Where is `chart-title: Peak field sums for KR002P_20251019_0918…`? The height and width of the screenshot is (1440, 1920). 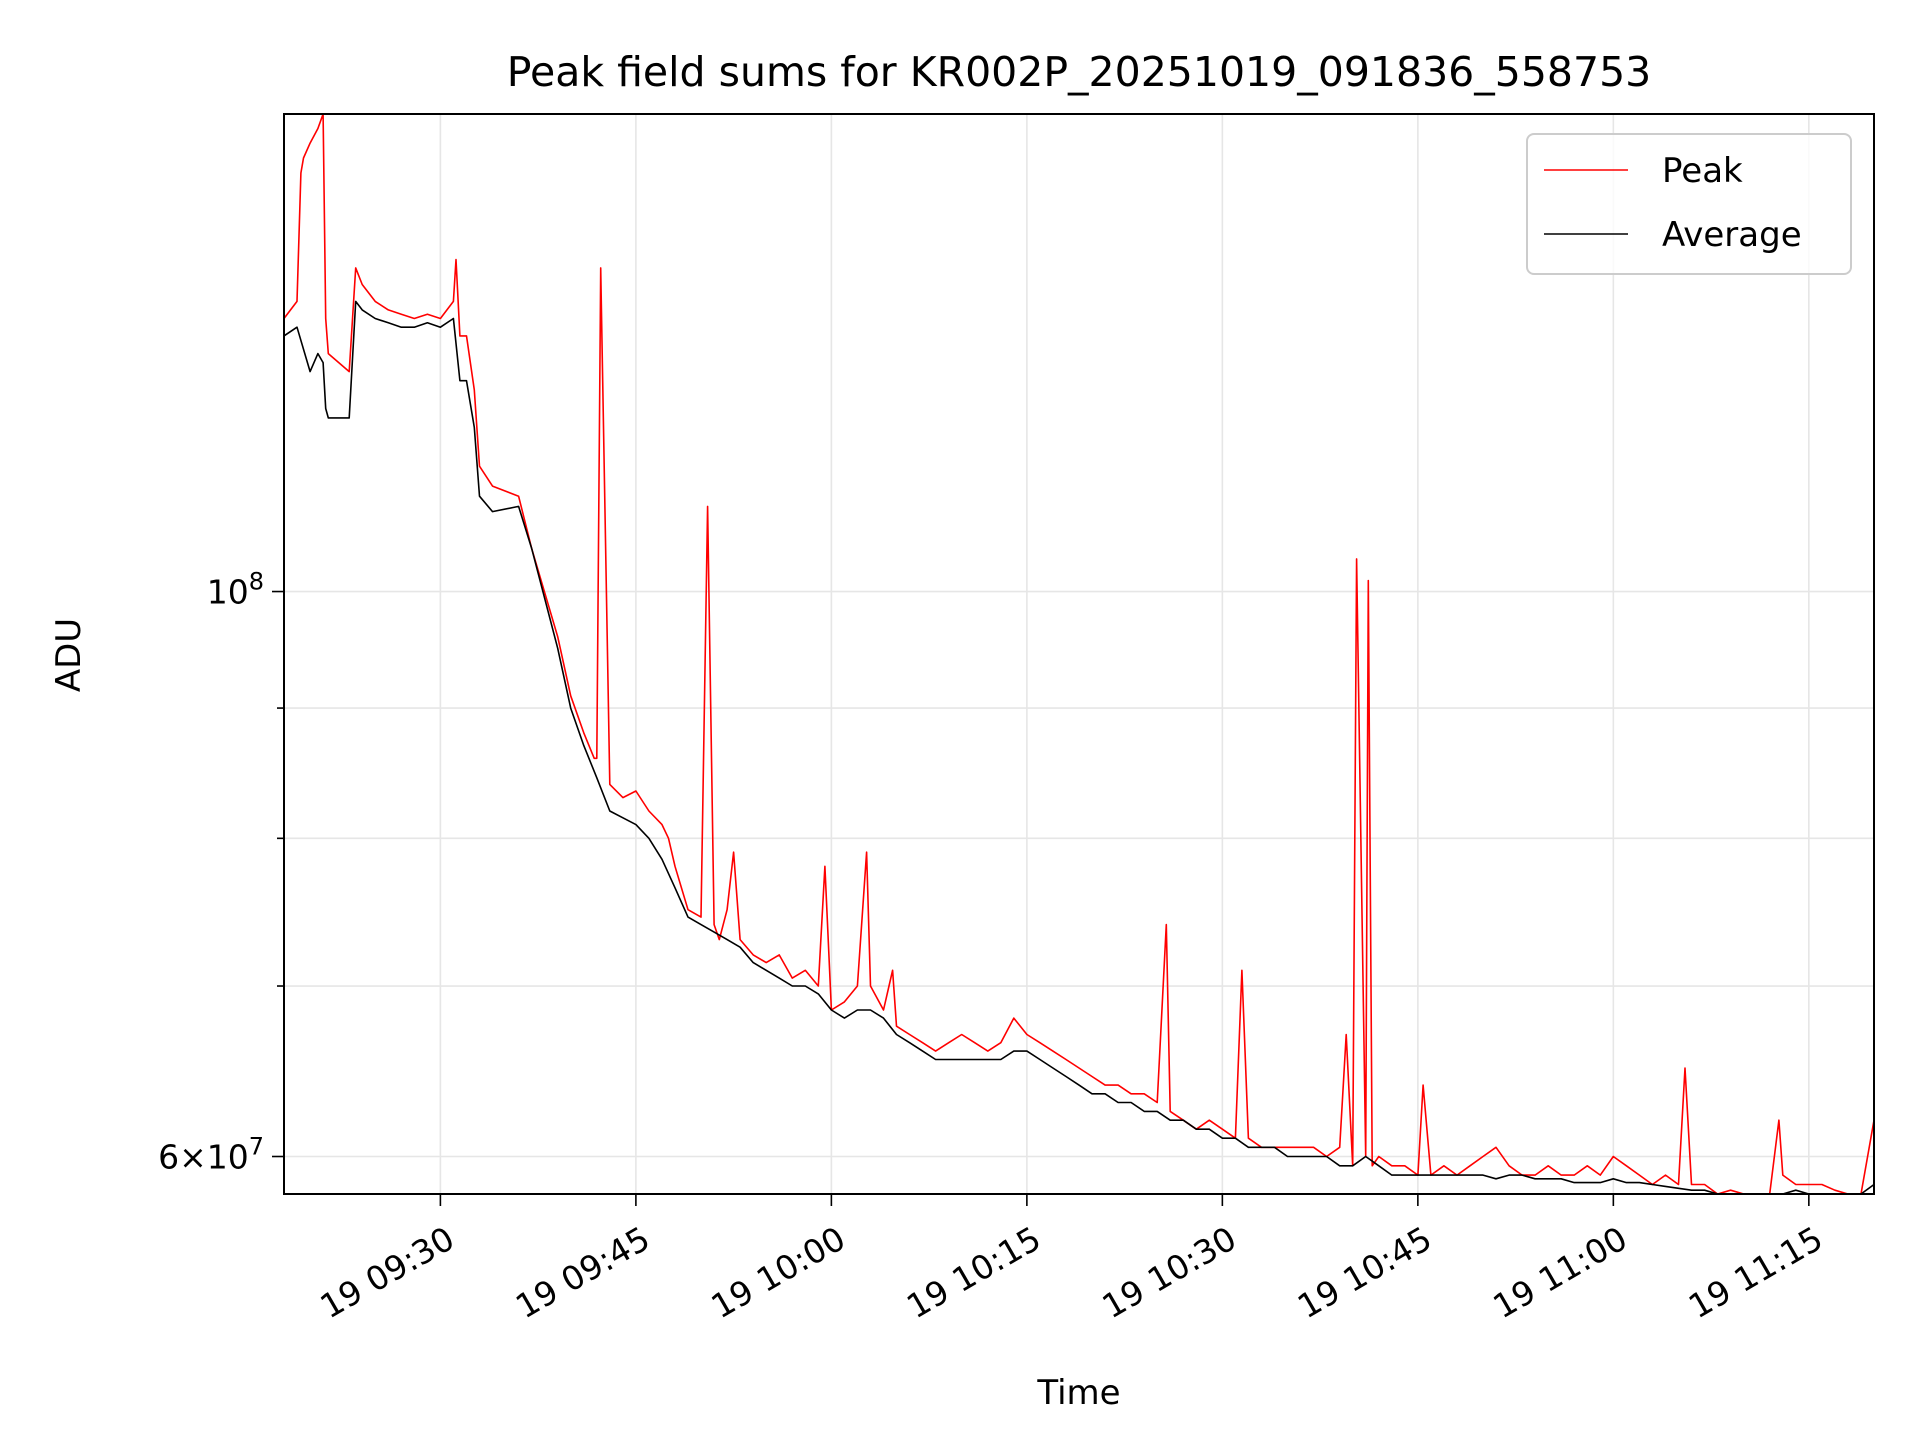
chart-title: Peak field sums for KR002P_20251019_0918… is located at coordinates (1079, 72).